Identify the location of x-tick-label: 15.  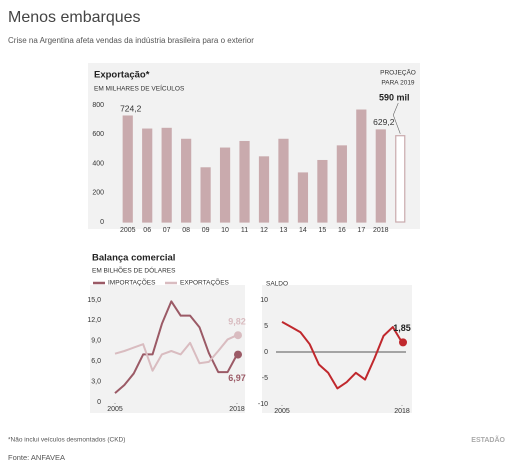
(323, 230).